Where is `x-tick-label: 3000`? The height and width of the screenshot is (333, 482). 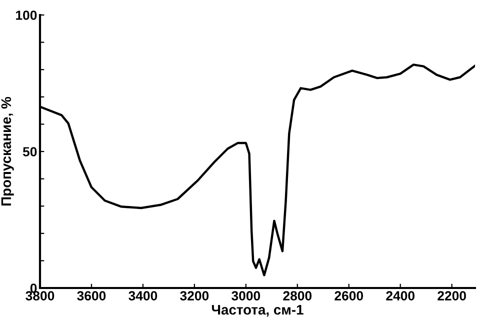
x-tick-label: 3000 is located at coordinates (246, 295).